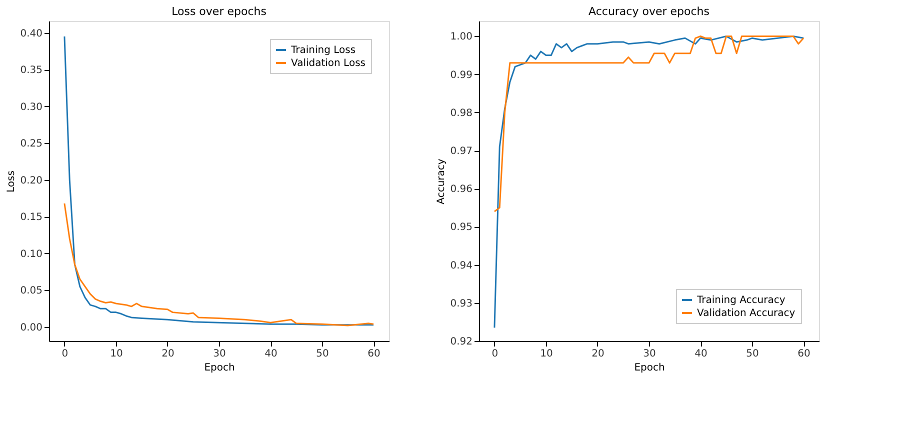 This screenshot has width=911, height=428. I want to click on y-tick-label: 0.92, so click(461, 342).